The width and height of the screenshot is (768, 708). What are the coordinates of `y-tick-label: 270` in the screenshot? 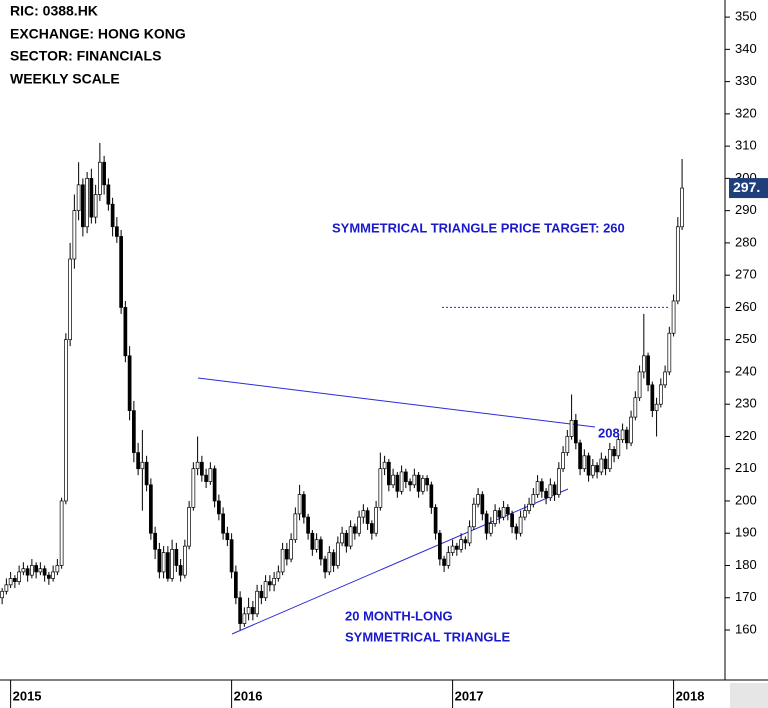 It's located at (746, 274).